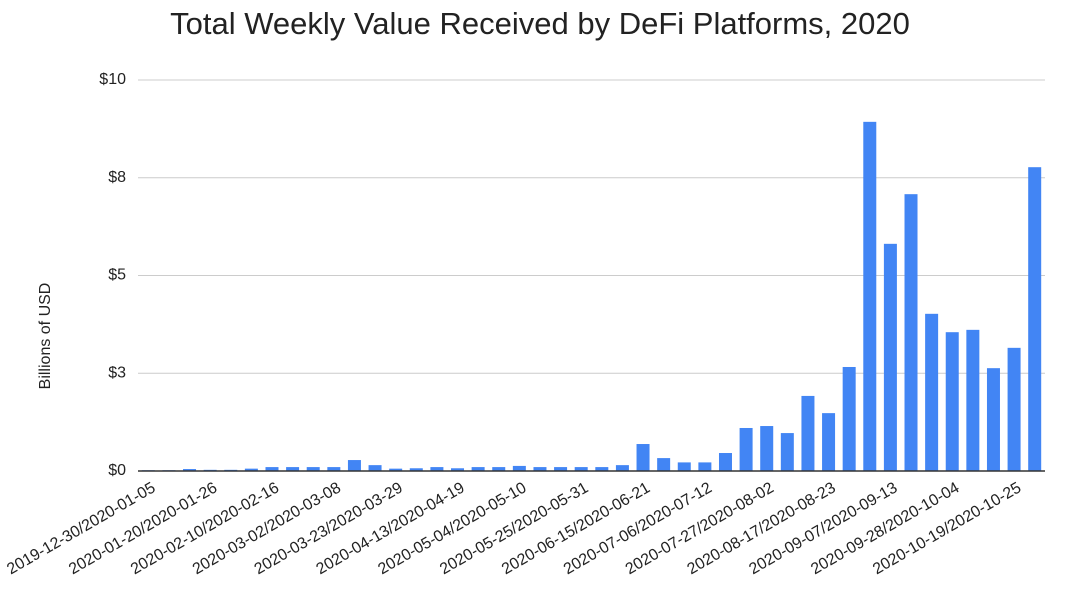 The height and width of the screenshot is (608, 1080). I want to click on y-tick-label: $8, so click(117, 177).